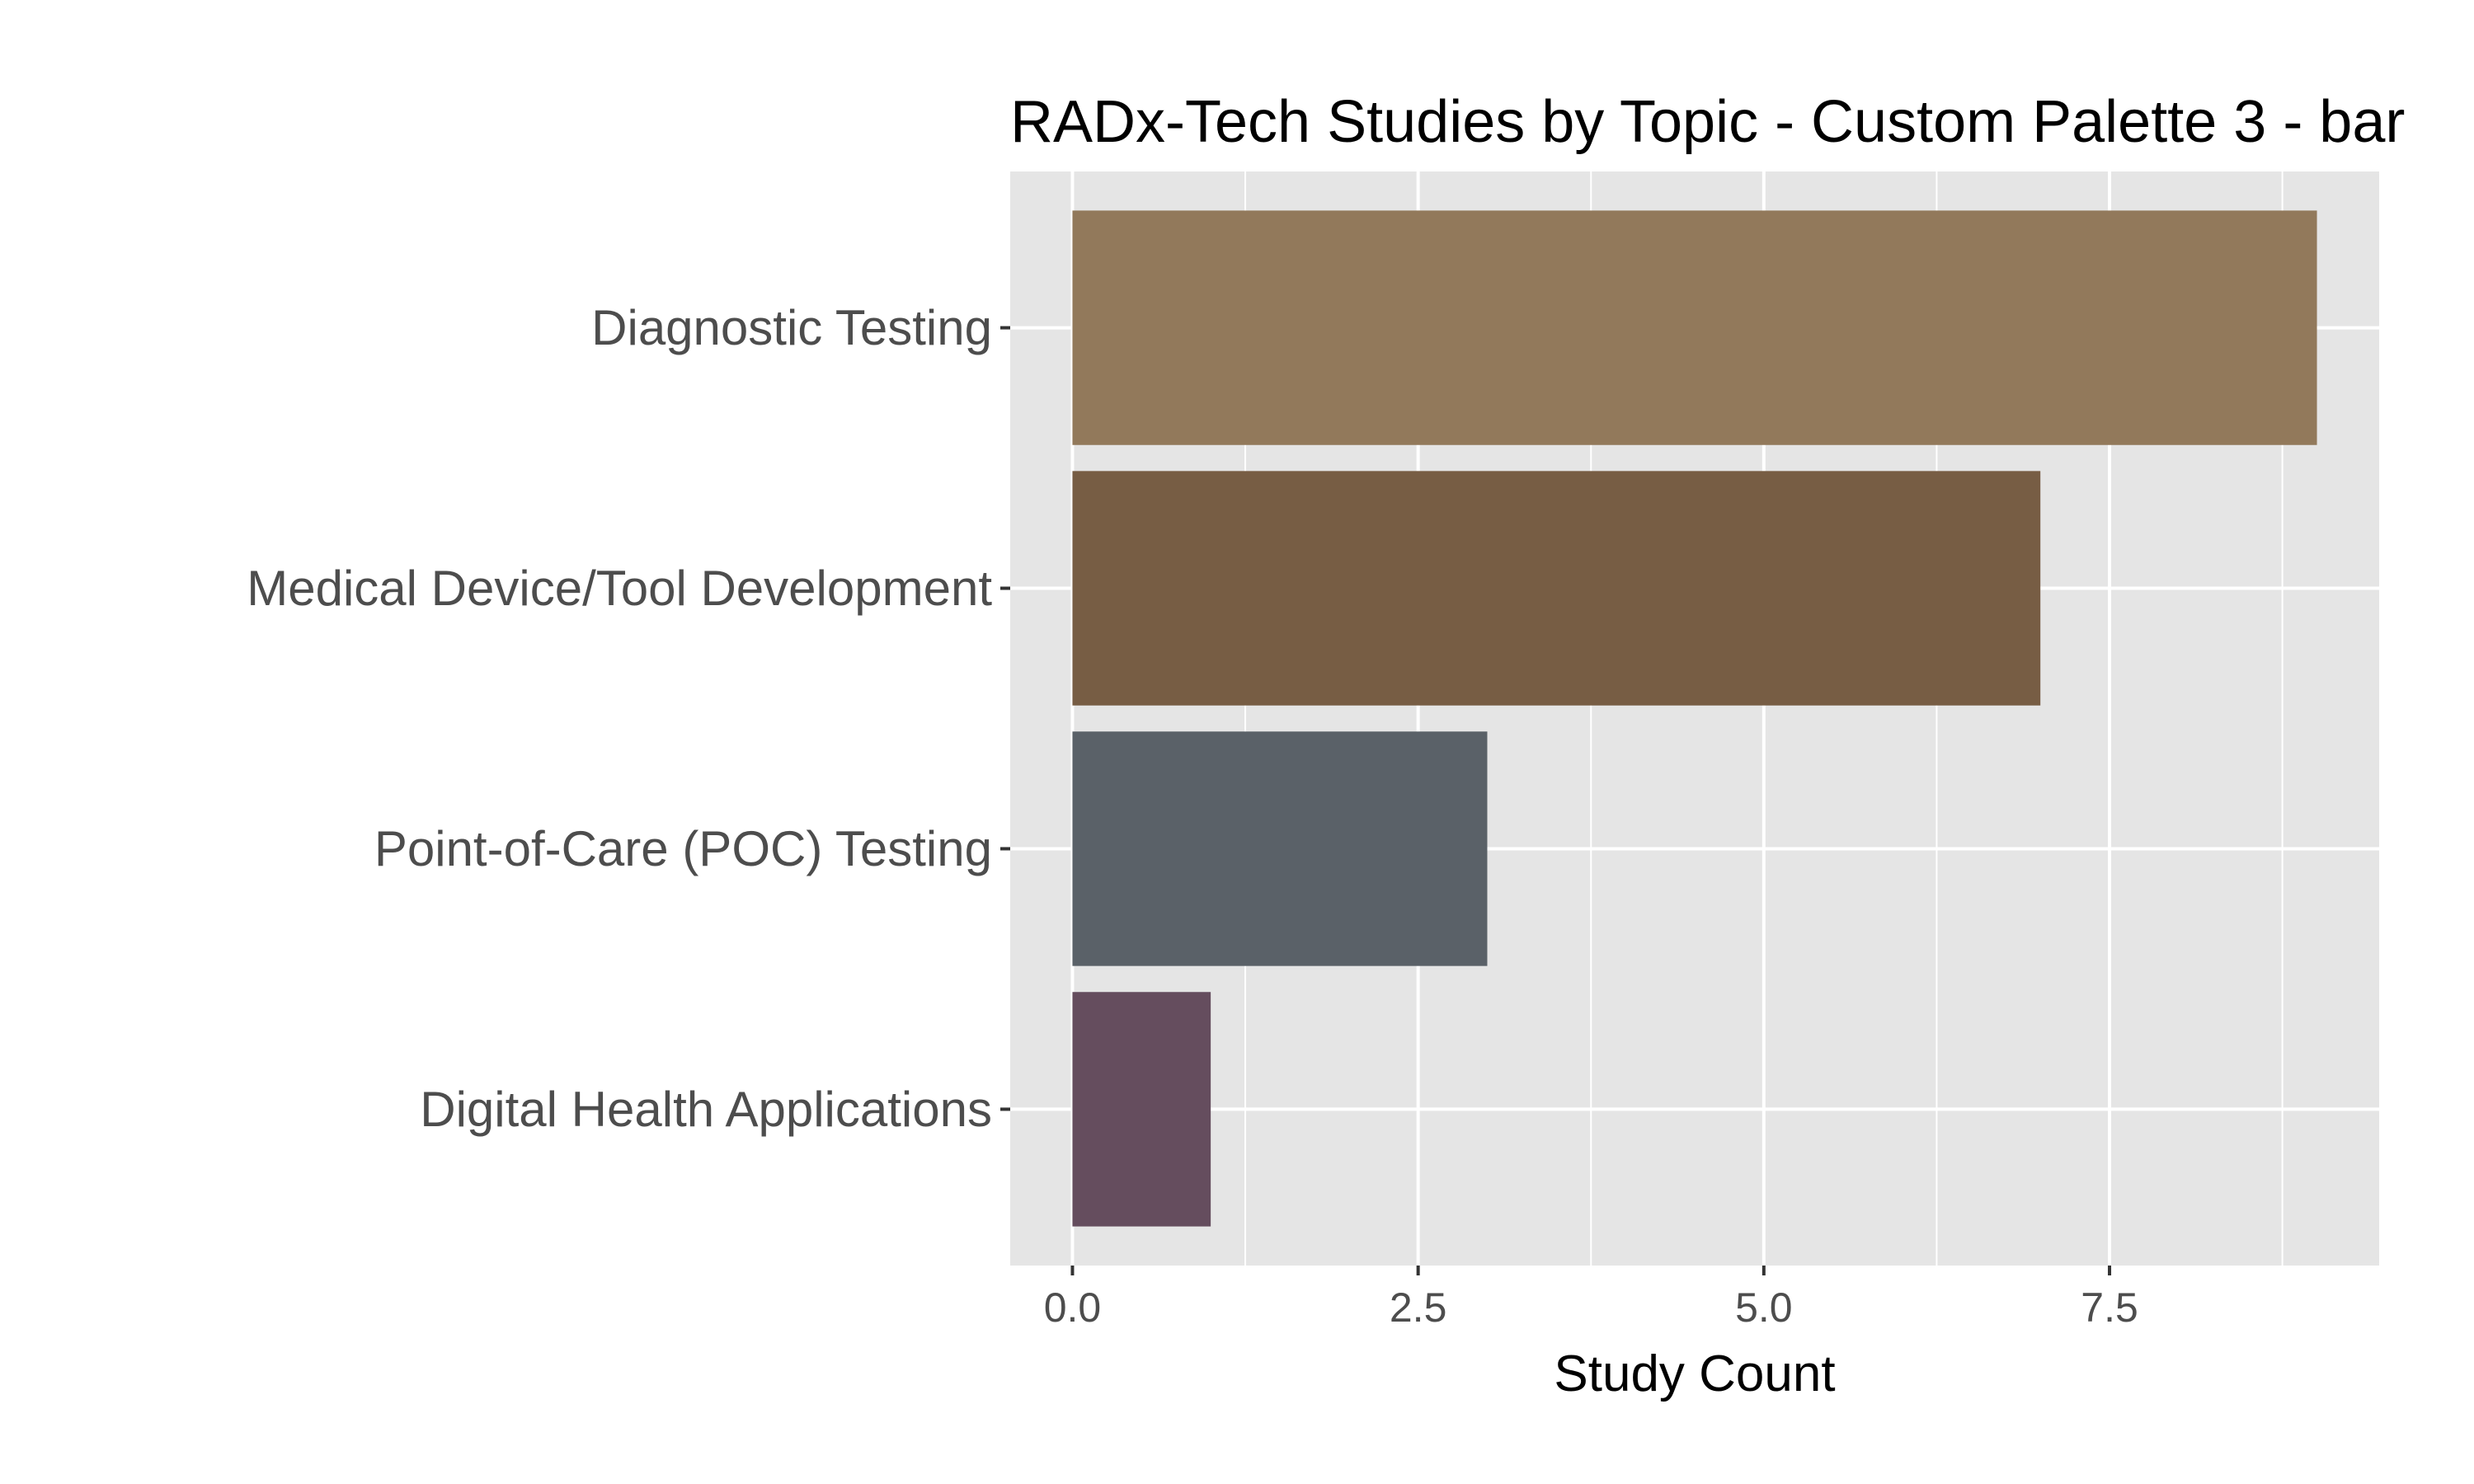 The image size is (2474, 1484). I want to click on x-tick-label: 2.5, so click(1418, 1307).